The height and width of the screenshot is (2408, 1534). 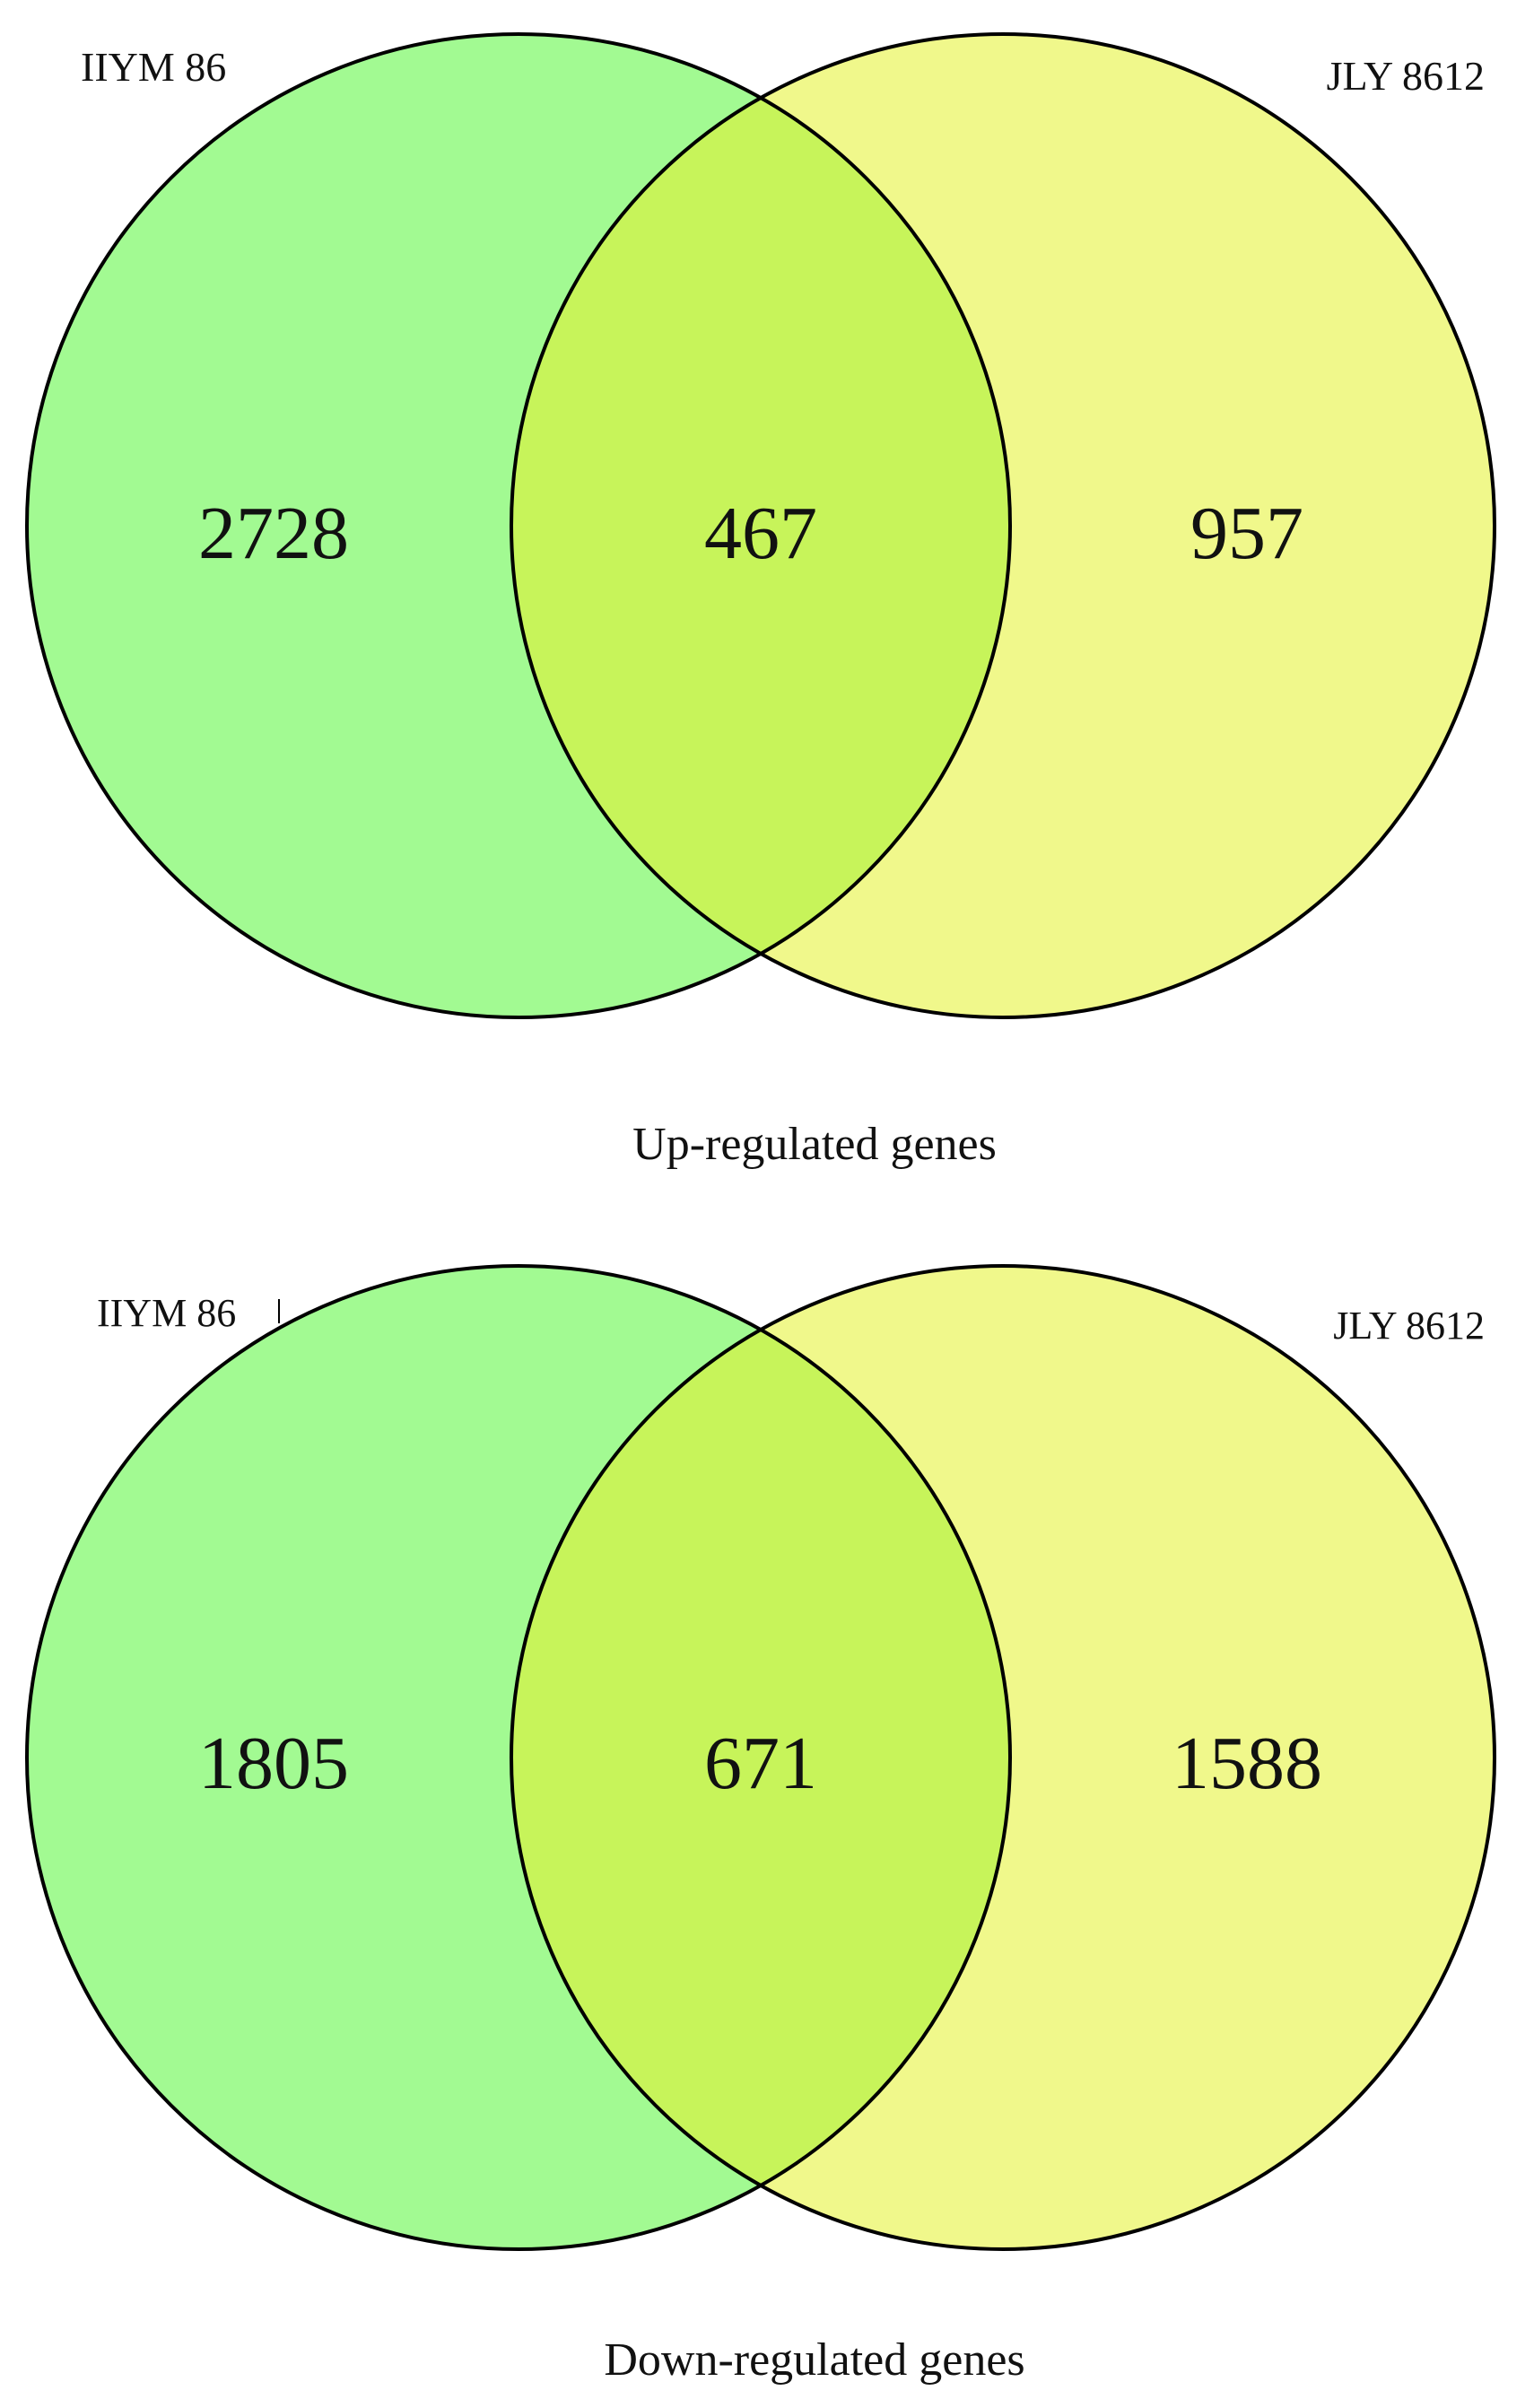 What do you see at coordinates (761, 1763) in the screenshot?
I see `overlap-count: 671` at bounding box center [761, 1763].